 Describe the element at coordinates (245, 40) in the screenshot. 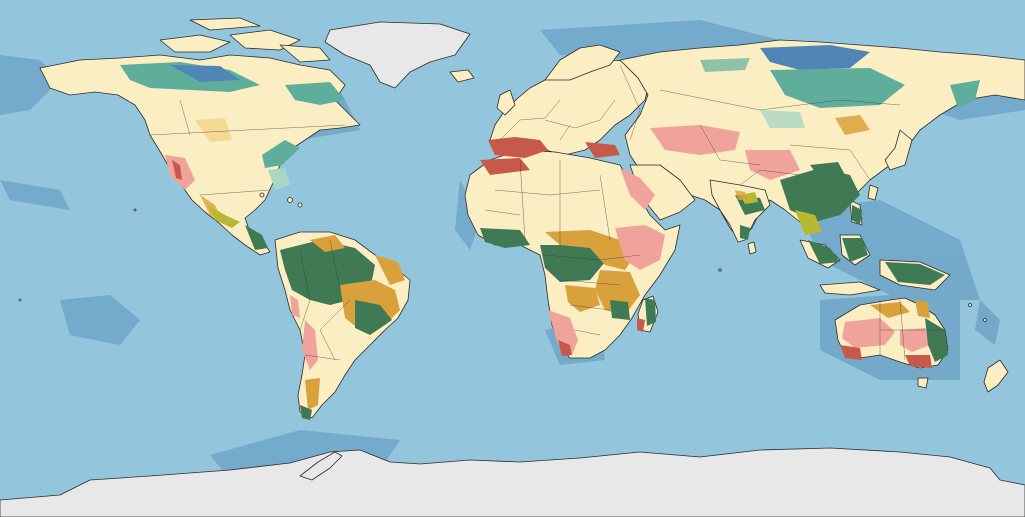

I see `arctic-islands` at that location.